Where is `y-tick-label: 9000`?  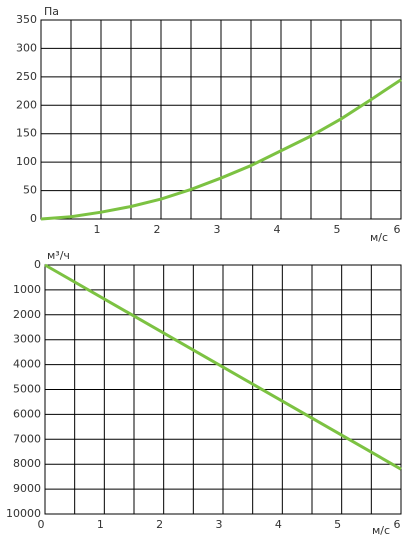 y-tick-label: 9000 is located at coordinates (27, 488).